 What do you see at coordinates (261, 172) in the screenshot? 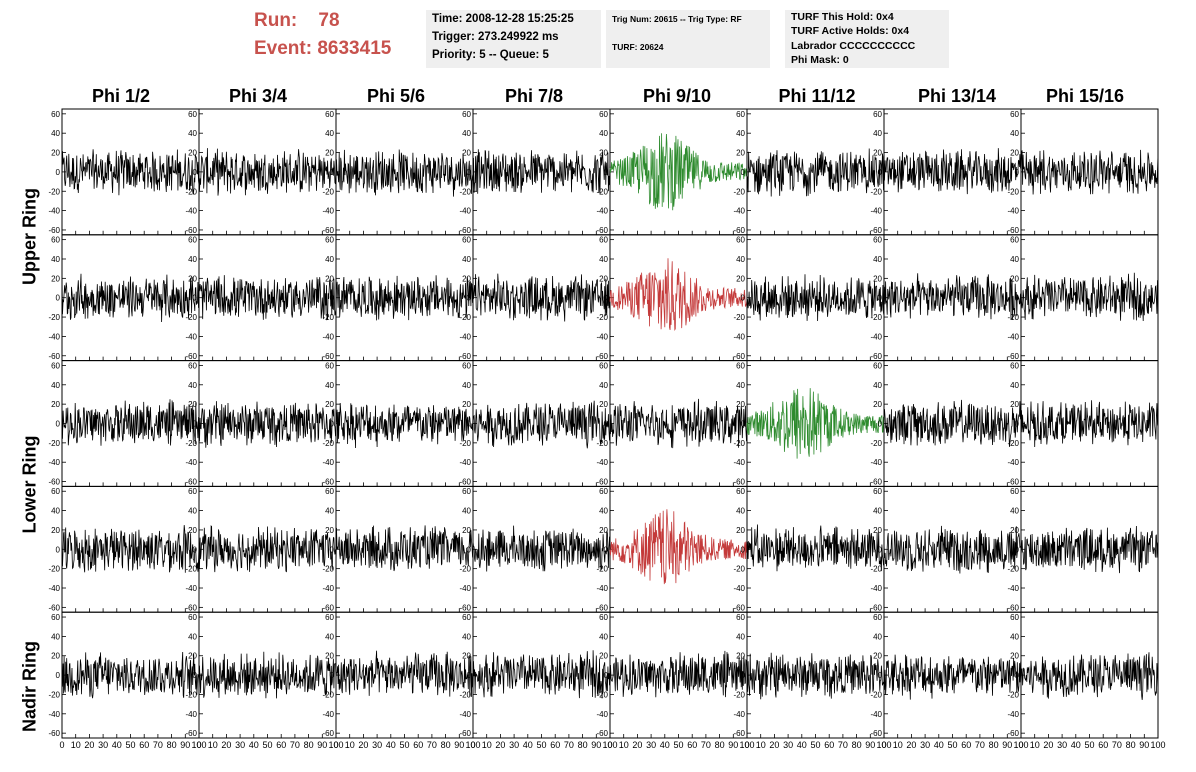
I see `waveform-panel-r0-c1: -60 -40 -20 0 20 40 60` at bounding box center [261, 172].